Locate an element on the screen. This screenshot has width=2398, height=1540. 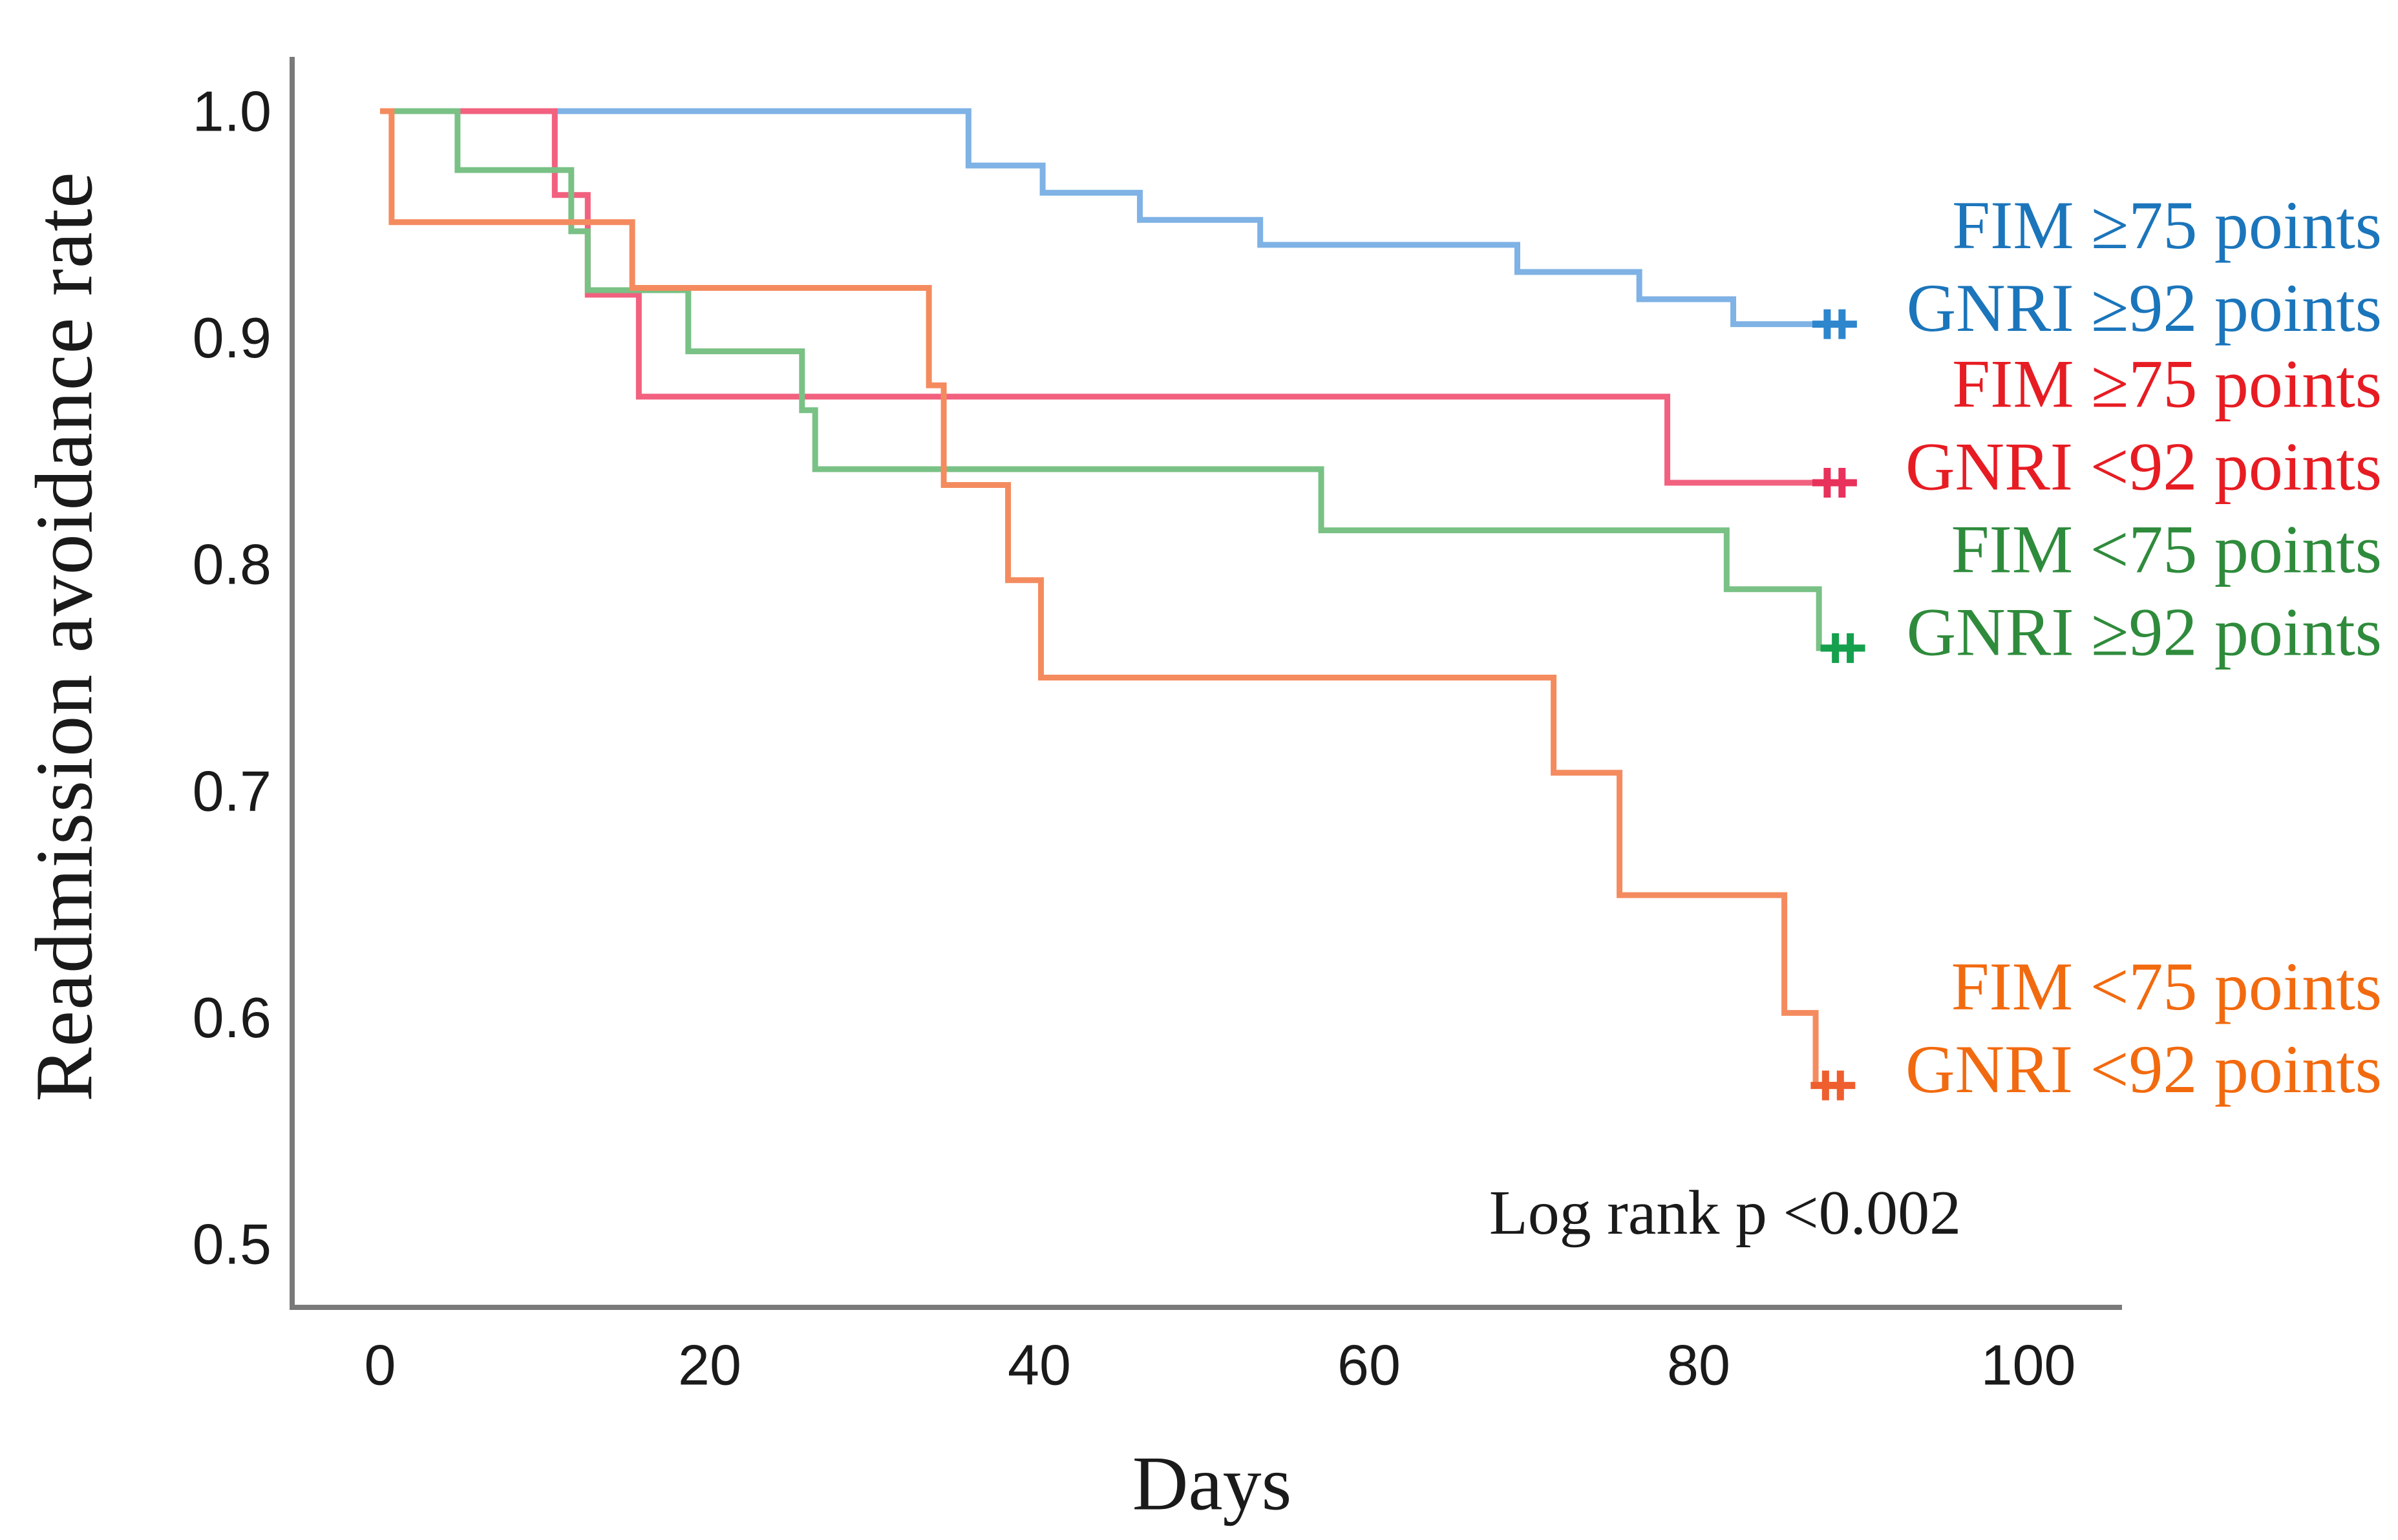
x-tick-label-60: 60 is located at coordinates (1369, 1365).